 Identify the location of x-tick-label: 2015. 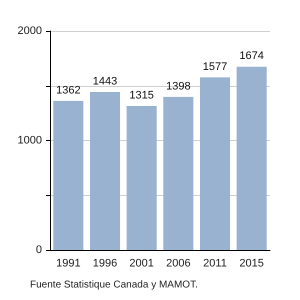
(251, 264).